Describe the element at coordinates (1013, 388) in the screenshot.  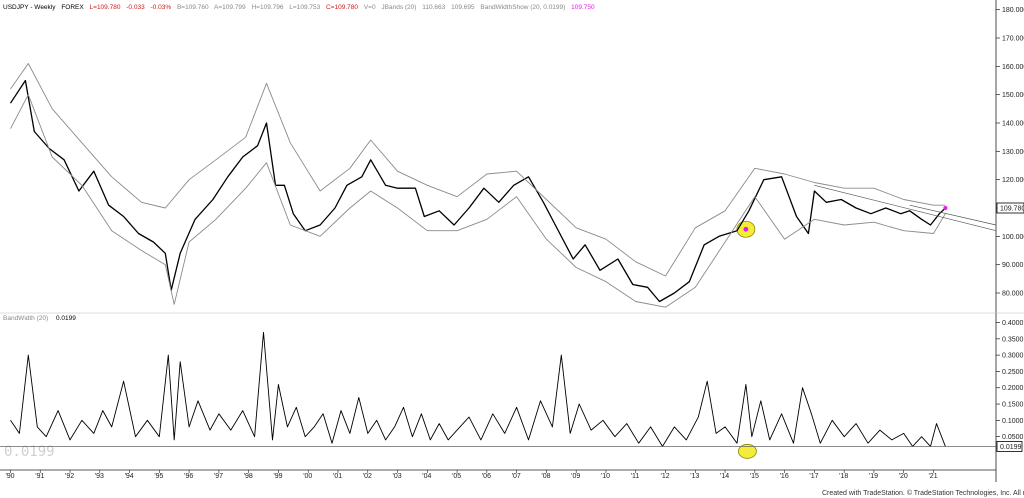
I see `bandwidth-tick-label: 0.2000` at that location.